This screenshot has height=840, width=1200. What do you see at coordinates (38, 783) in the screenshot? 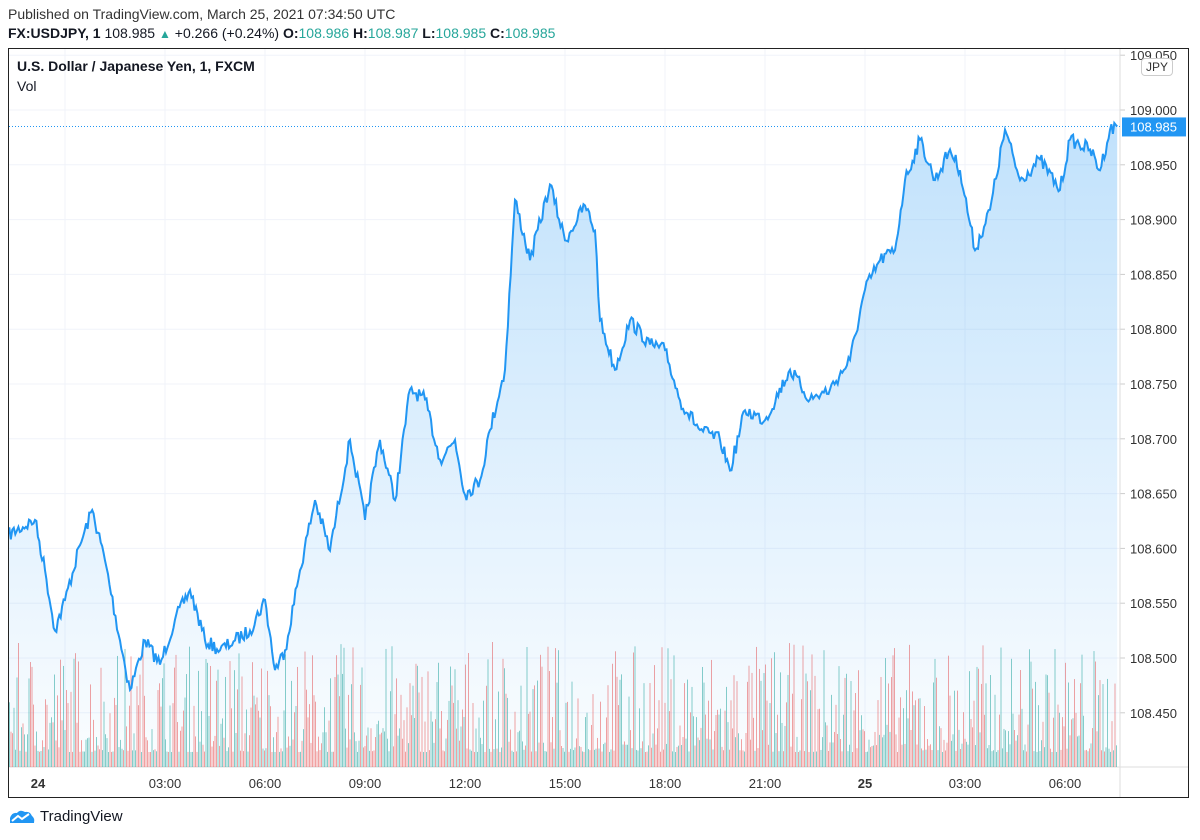
I see `x-tick-label: 24` at bounding box center [38, 783].